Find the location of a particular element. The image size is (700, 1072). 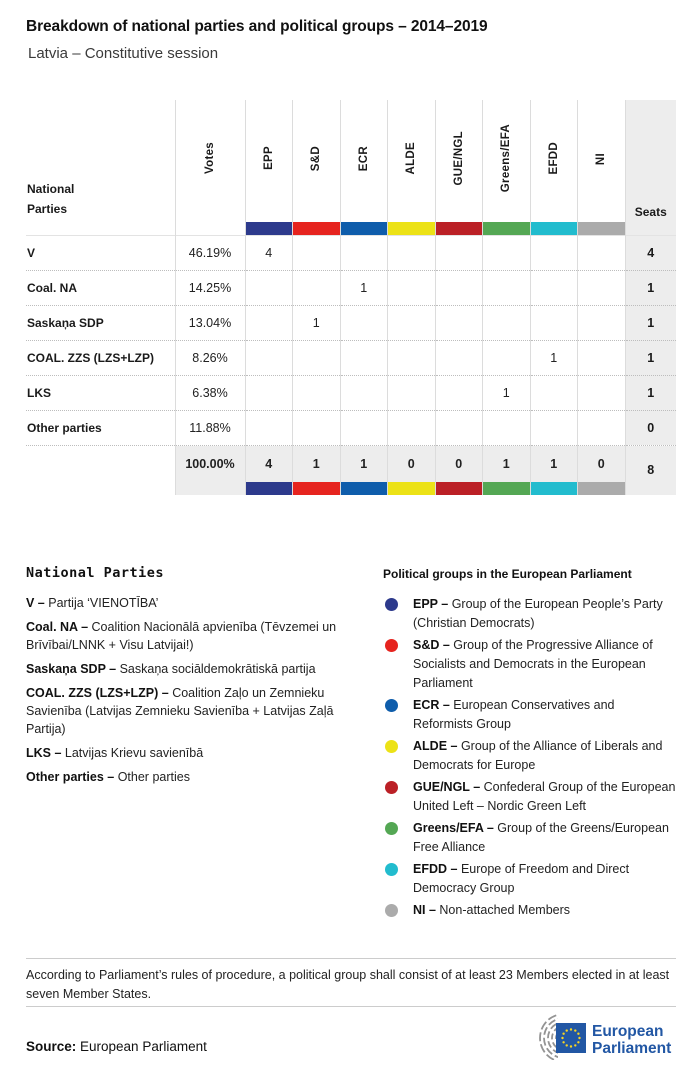

column-header-ecr: ECR is located at coordinates (363, 167).